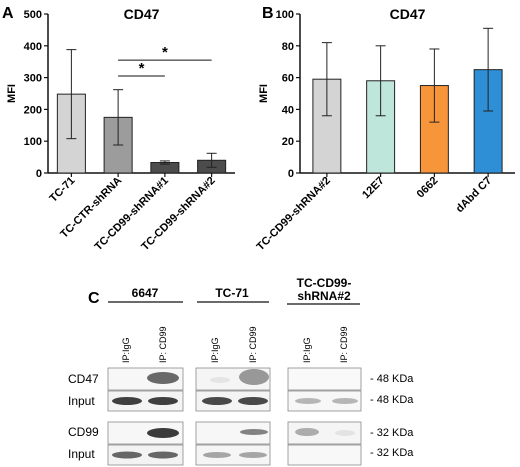 This screenshot has height=467, width=520. What do you see at coordinates (33, 79) in the screenshot?
I see `y-tick-label: 300` at bounding box center [33, 79].